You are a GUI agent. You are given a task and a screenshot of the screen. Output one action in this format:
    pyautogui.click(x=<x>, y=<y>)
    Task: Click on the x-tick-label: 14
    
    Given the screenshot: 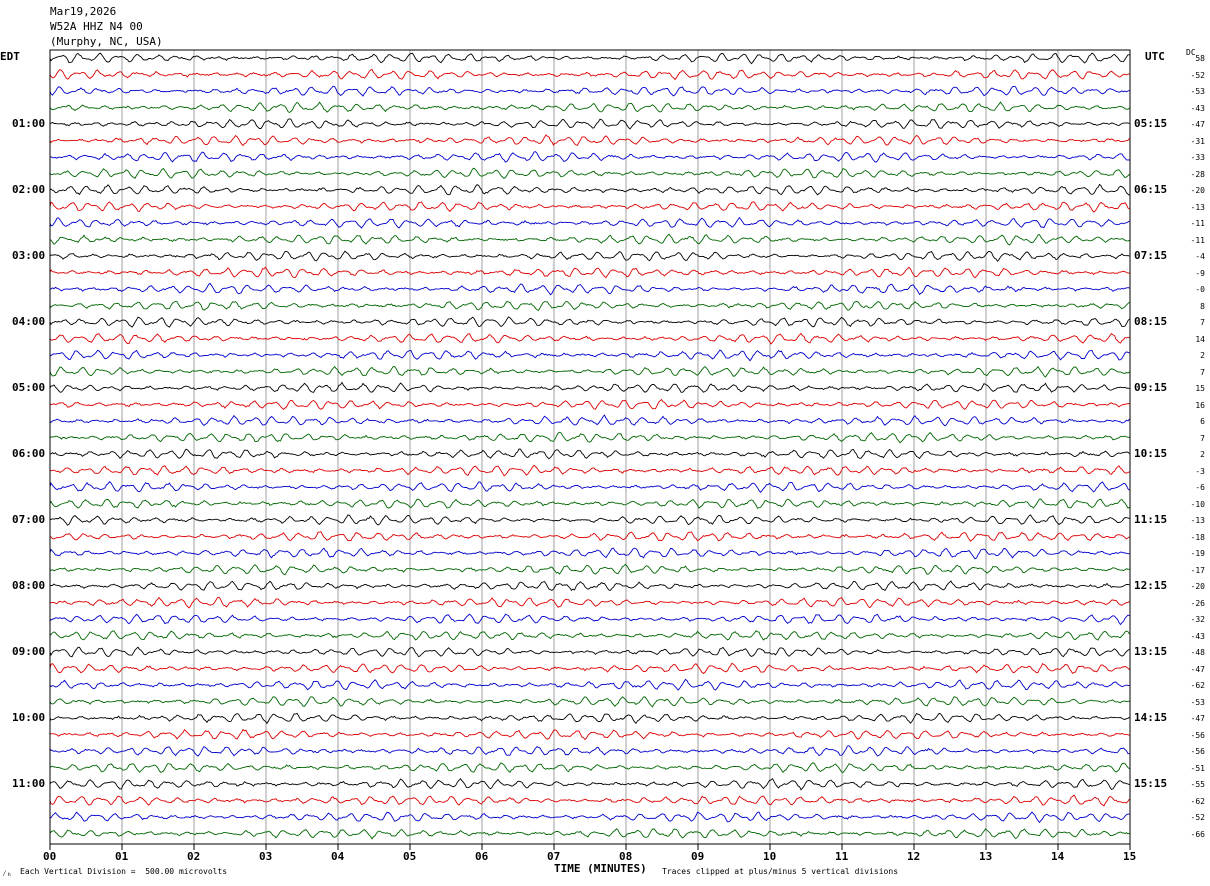 What is the action you would take?
    pyautogui.click(x=1058, y=856)
    